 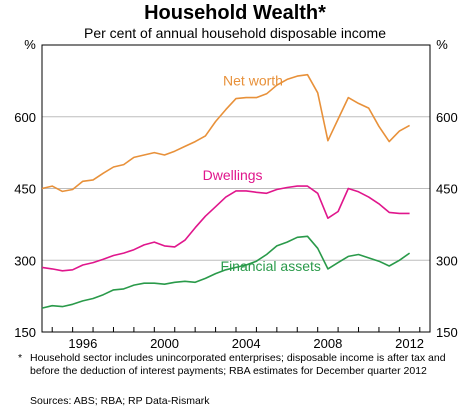 What do you see at coordinates (327, 343) in the screenshot?
I see `xtick-label-2008: 2008` at bounding box center [327, 343].